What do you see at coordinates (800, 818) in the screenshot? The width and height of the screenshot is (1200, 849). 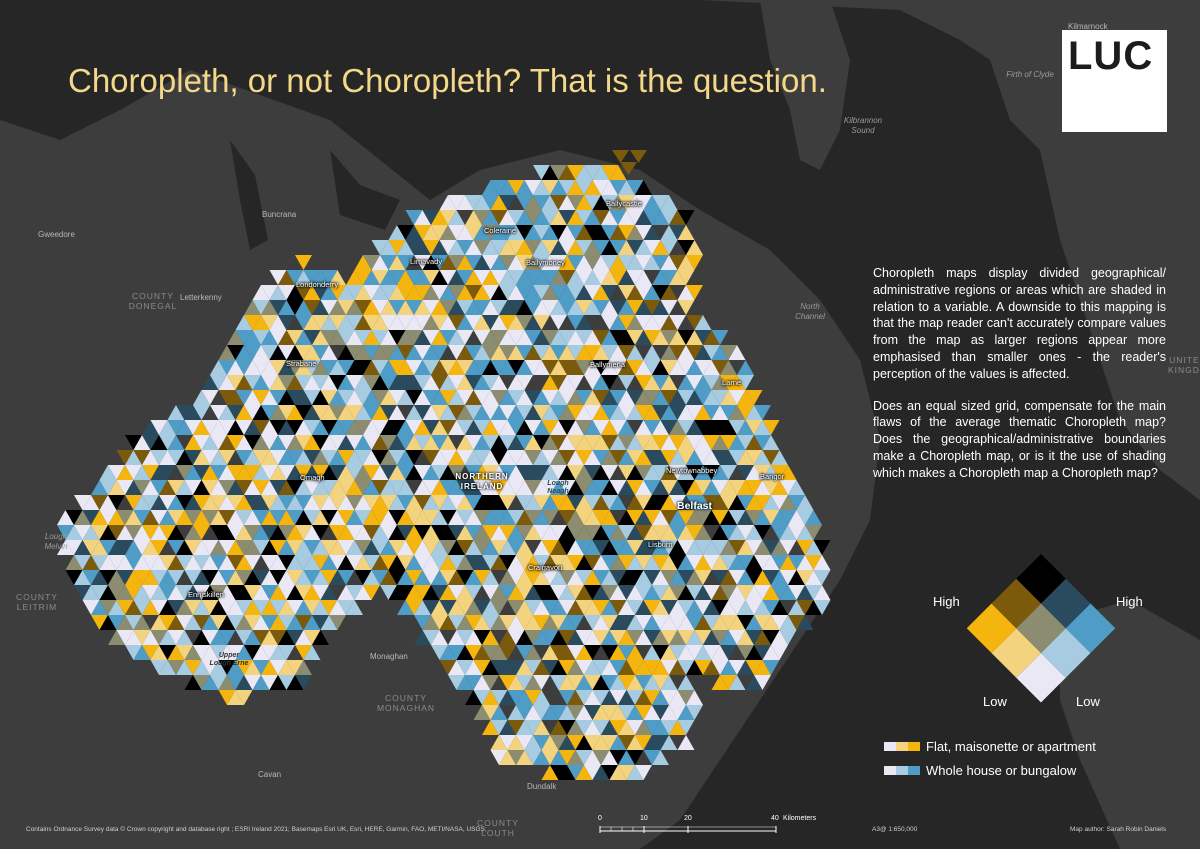 I see `scale-unit: Kilometers` at bounding box center [800, 818].